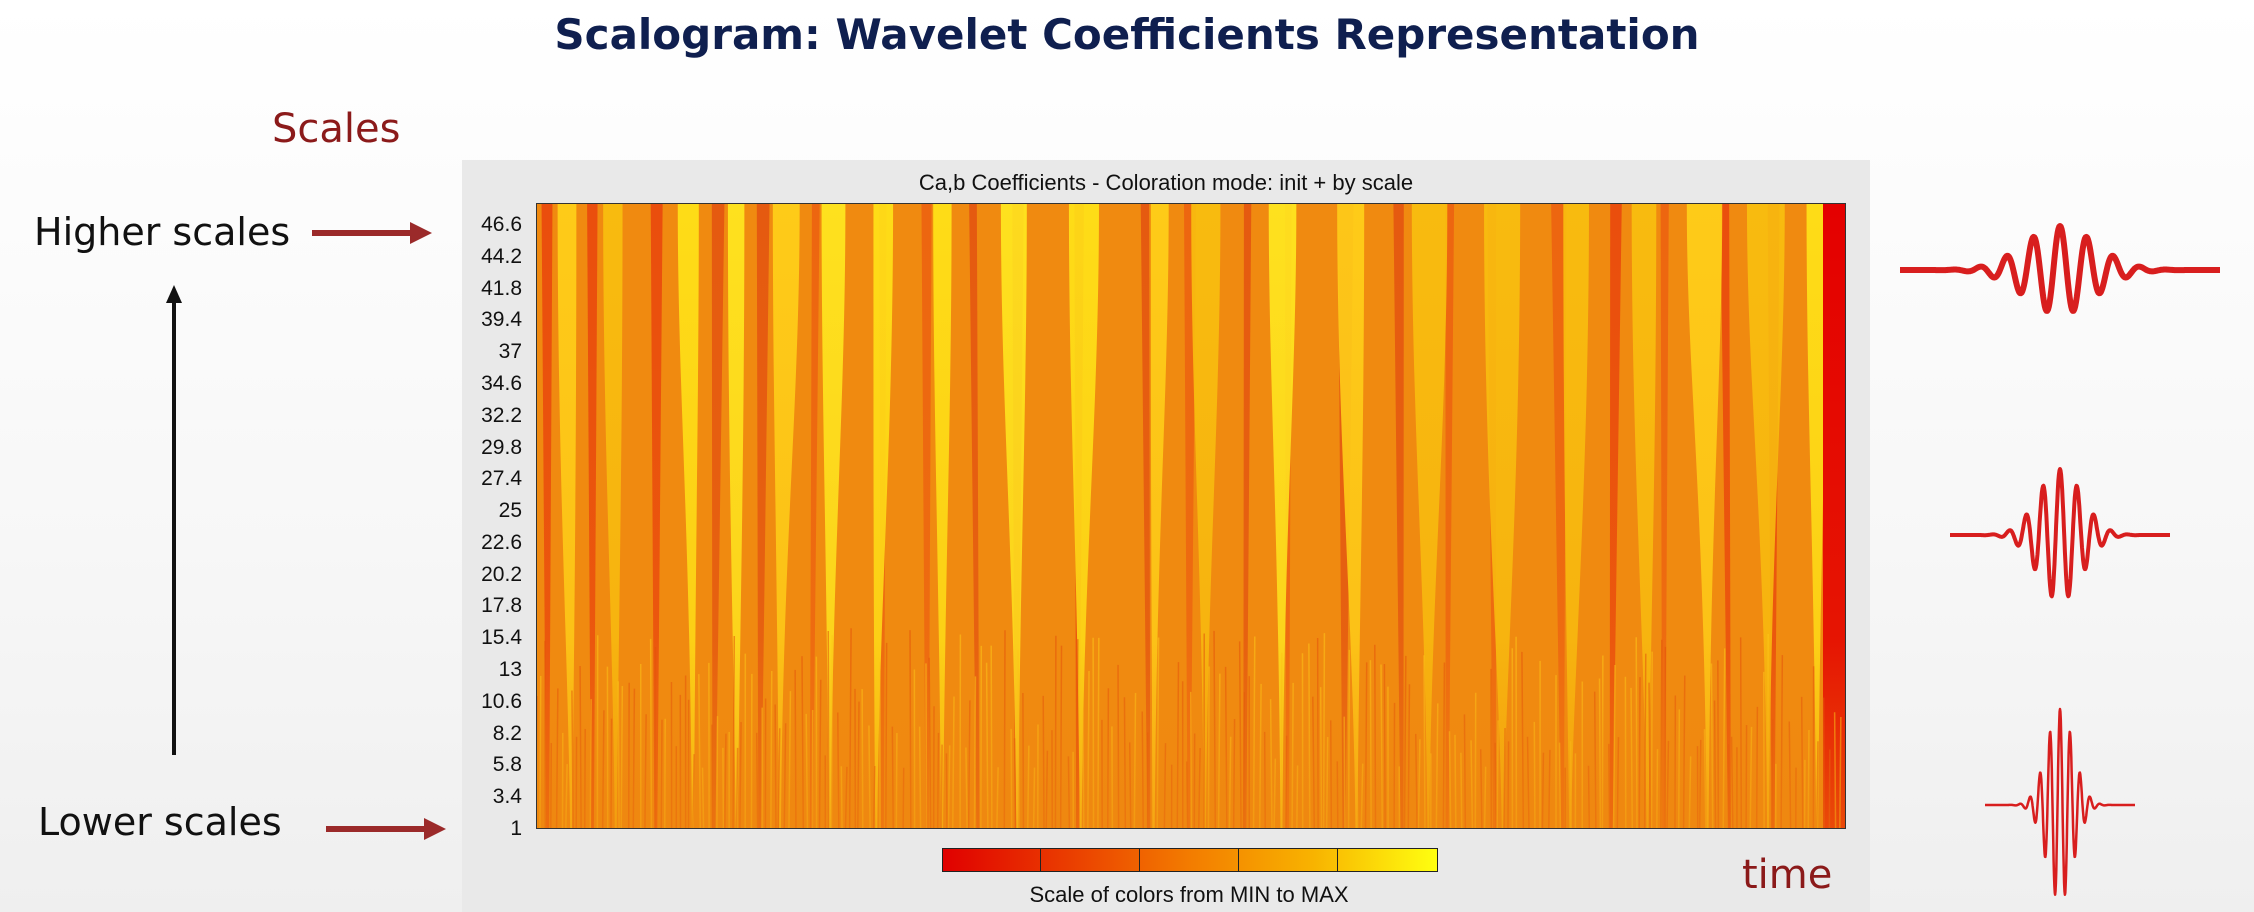  I want to click on scales-label: Scales, so click(336, 129).